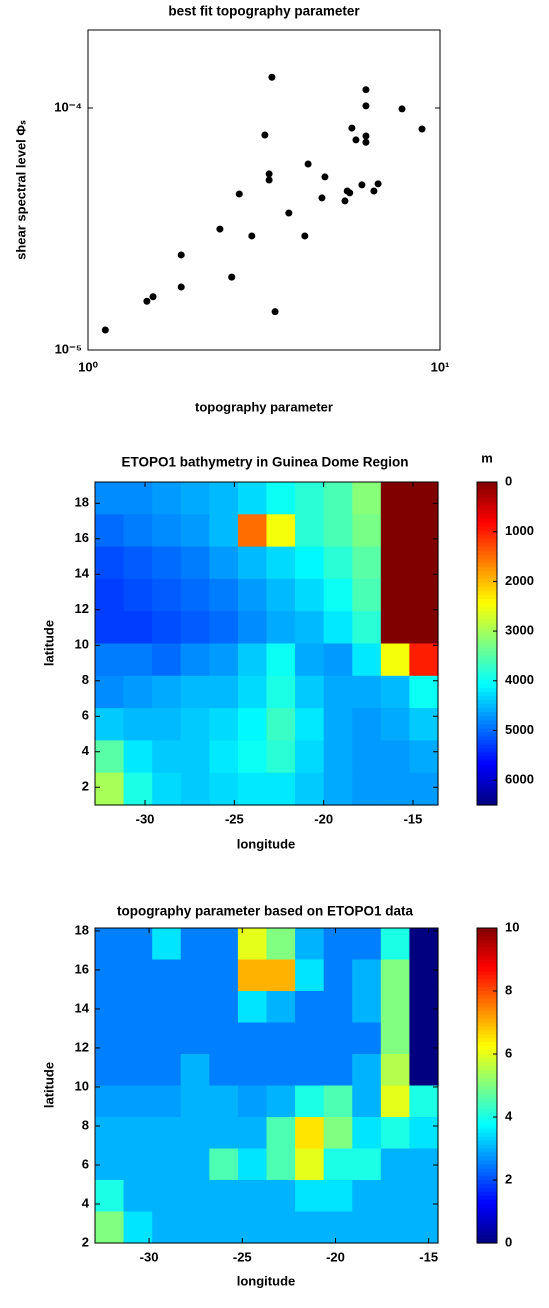  Describe the element at coordinates (487, 643) in the screenshot. I see `colorbar-frame` at that location.